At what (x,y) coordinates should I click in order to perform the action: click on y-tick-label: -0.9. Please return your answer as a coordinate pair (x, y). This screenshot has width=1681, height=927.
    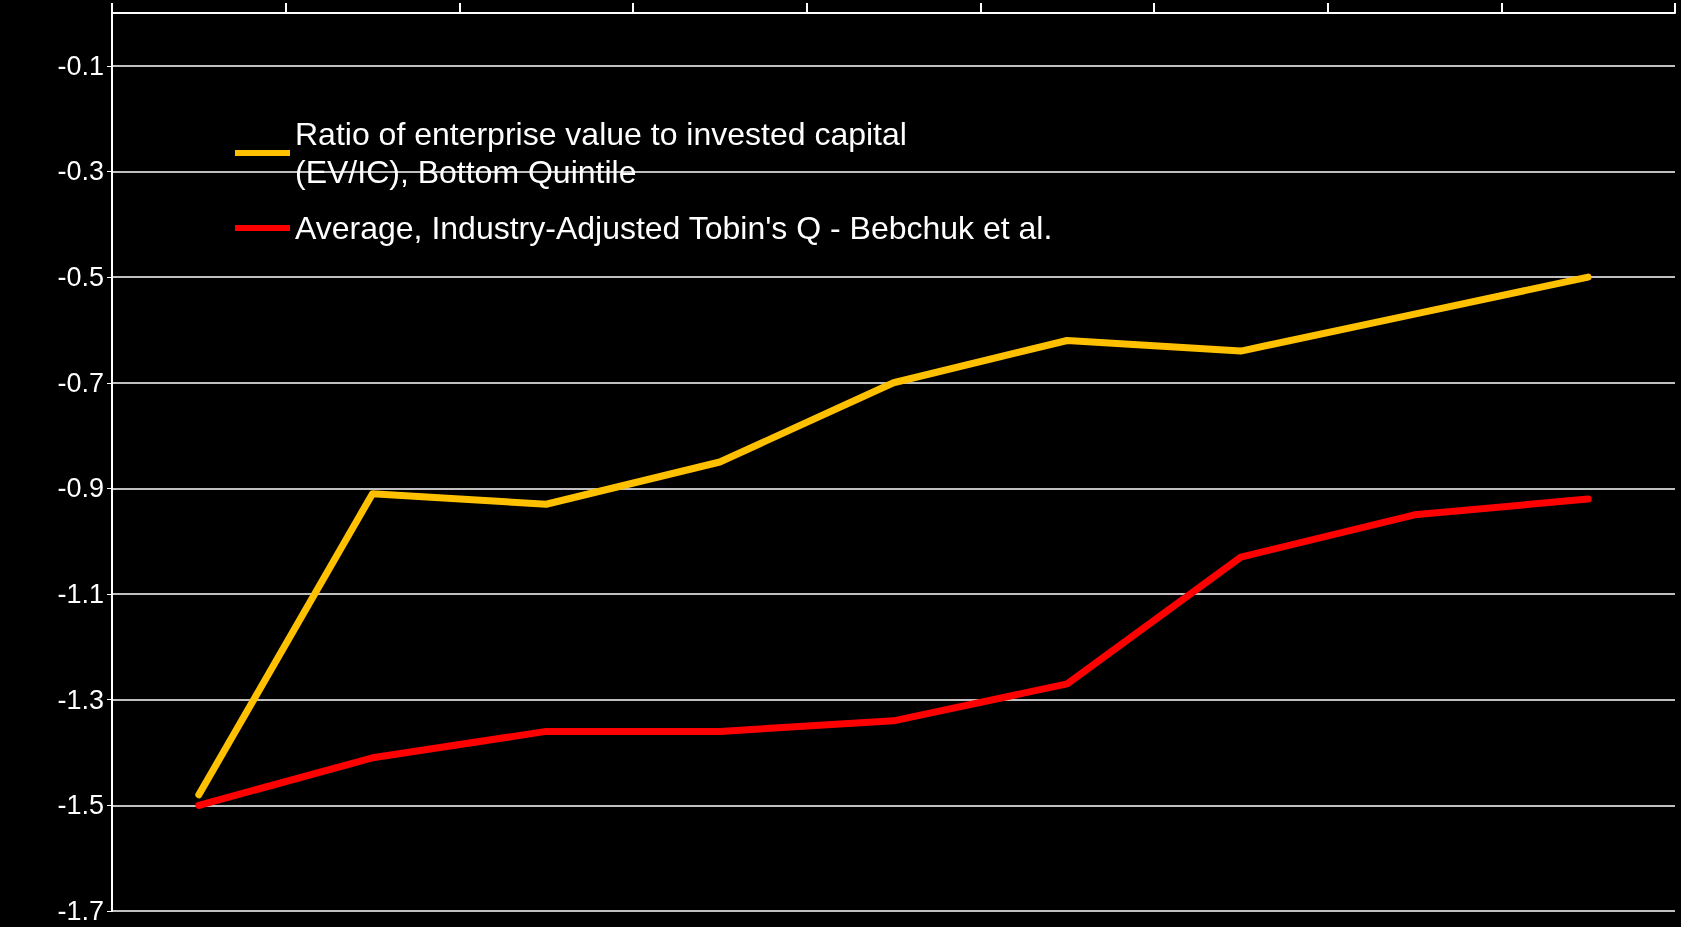
    Looking at the image, I should click on (80, 488).